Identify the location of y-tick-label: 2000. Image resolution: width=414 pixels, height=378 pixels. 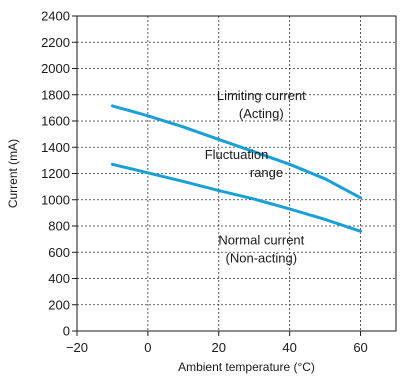
(55, 68).